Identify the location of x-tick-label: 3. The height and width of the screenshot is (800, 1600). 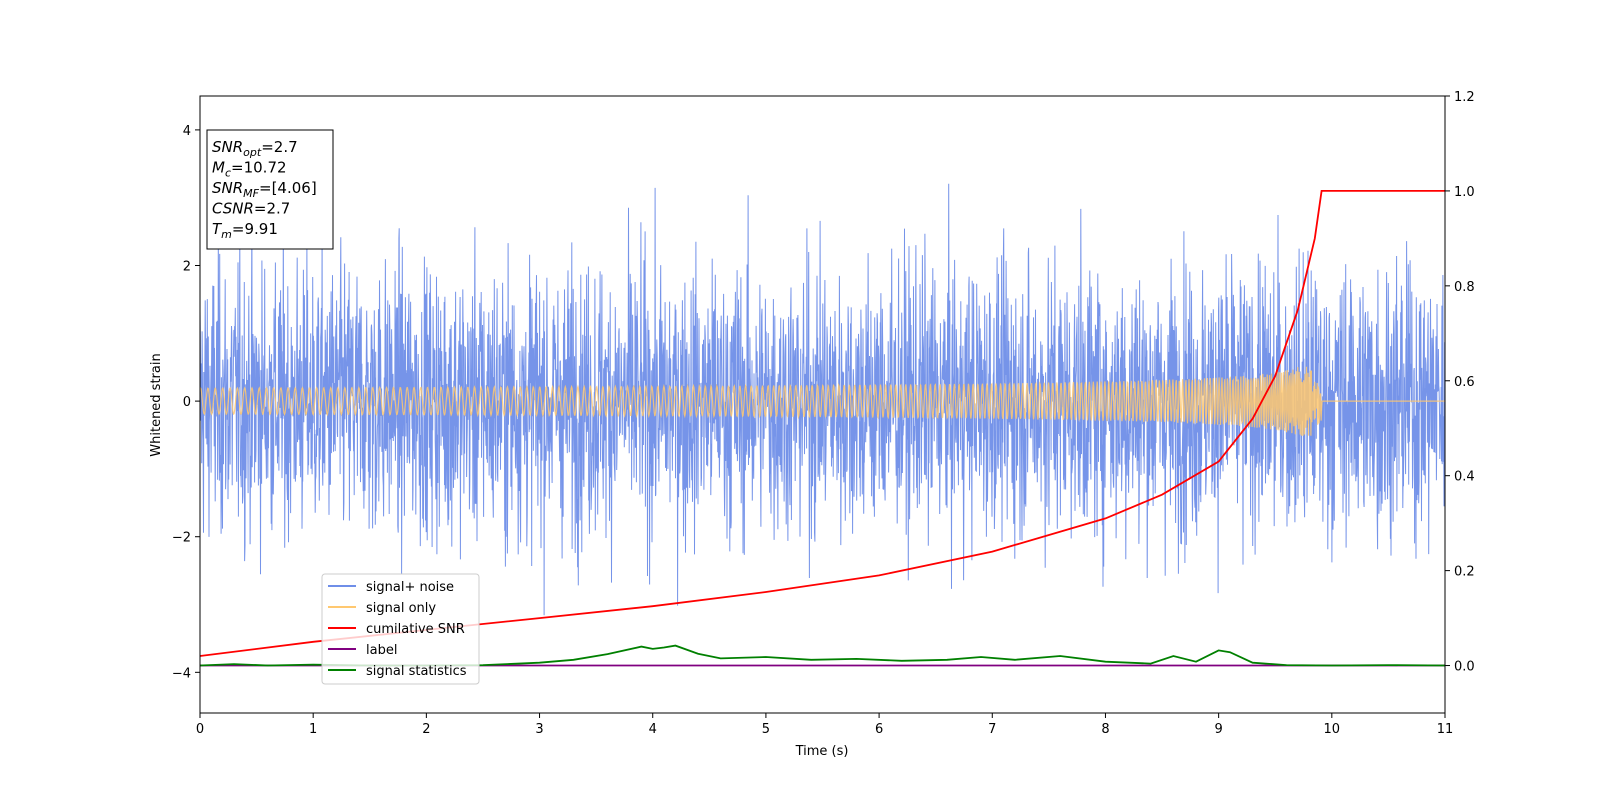
(539, 729).